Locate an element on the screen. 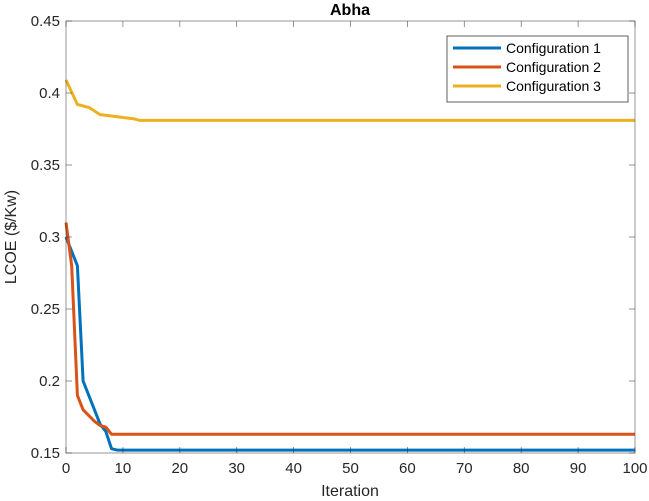 This screenshot has height=501, width=649. y-tick-label: 0.15 is located at coordinates (45, 453).